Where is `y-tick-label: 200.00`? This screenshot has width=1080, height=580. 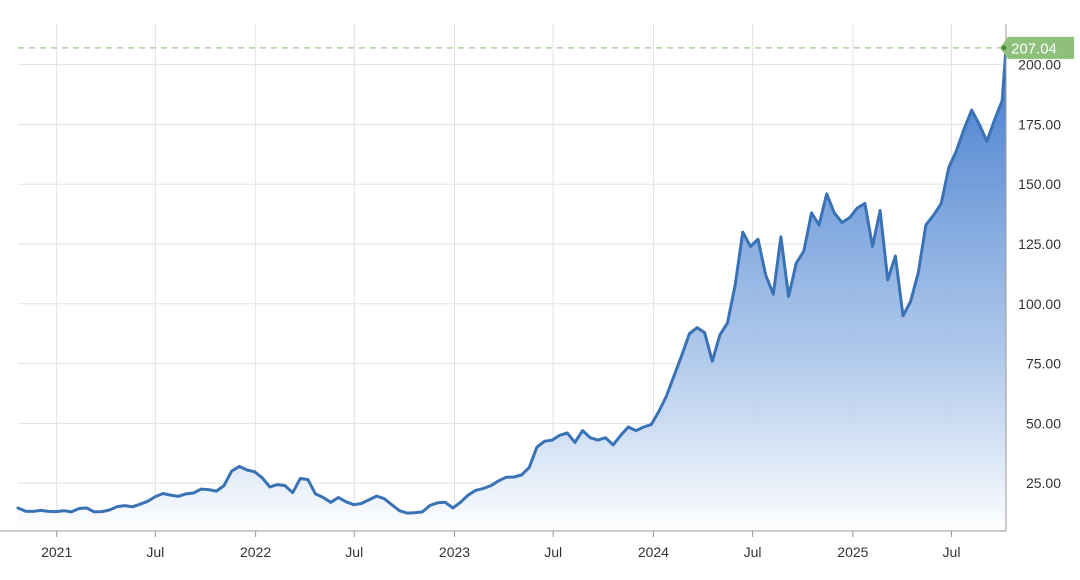 y-tick-label: 200.00 is located at coordinates (1039, 65).